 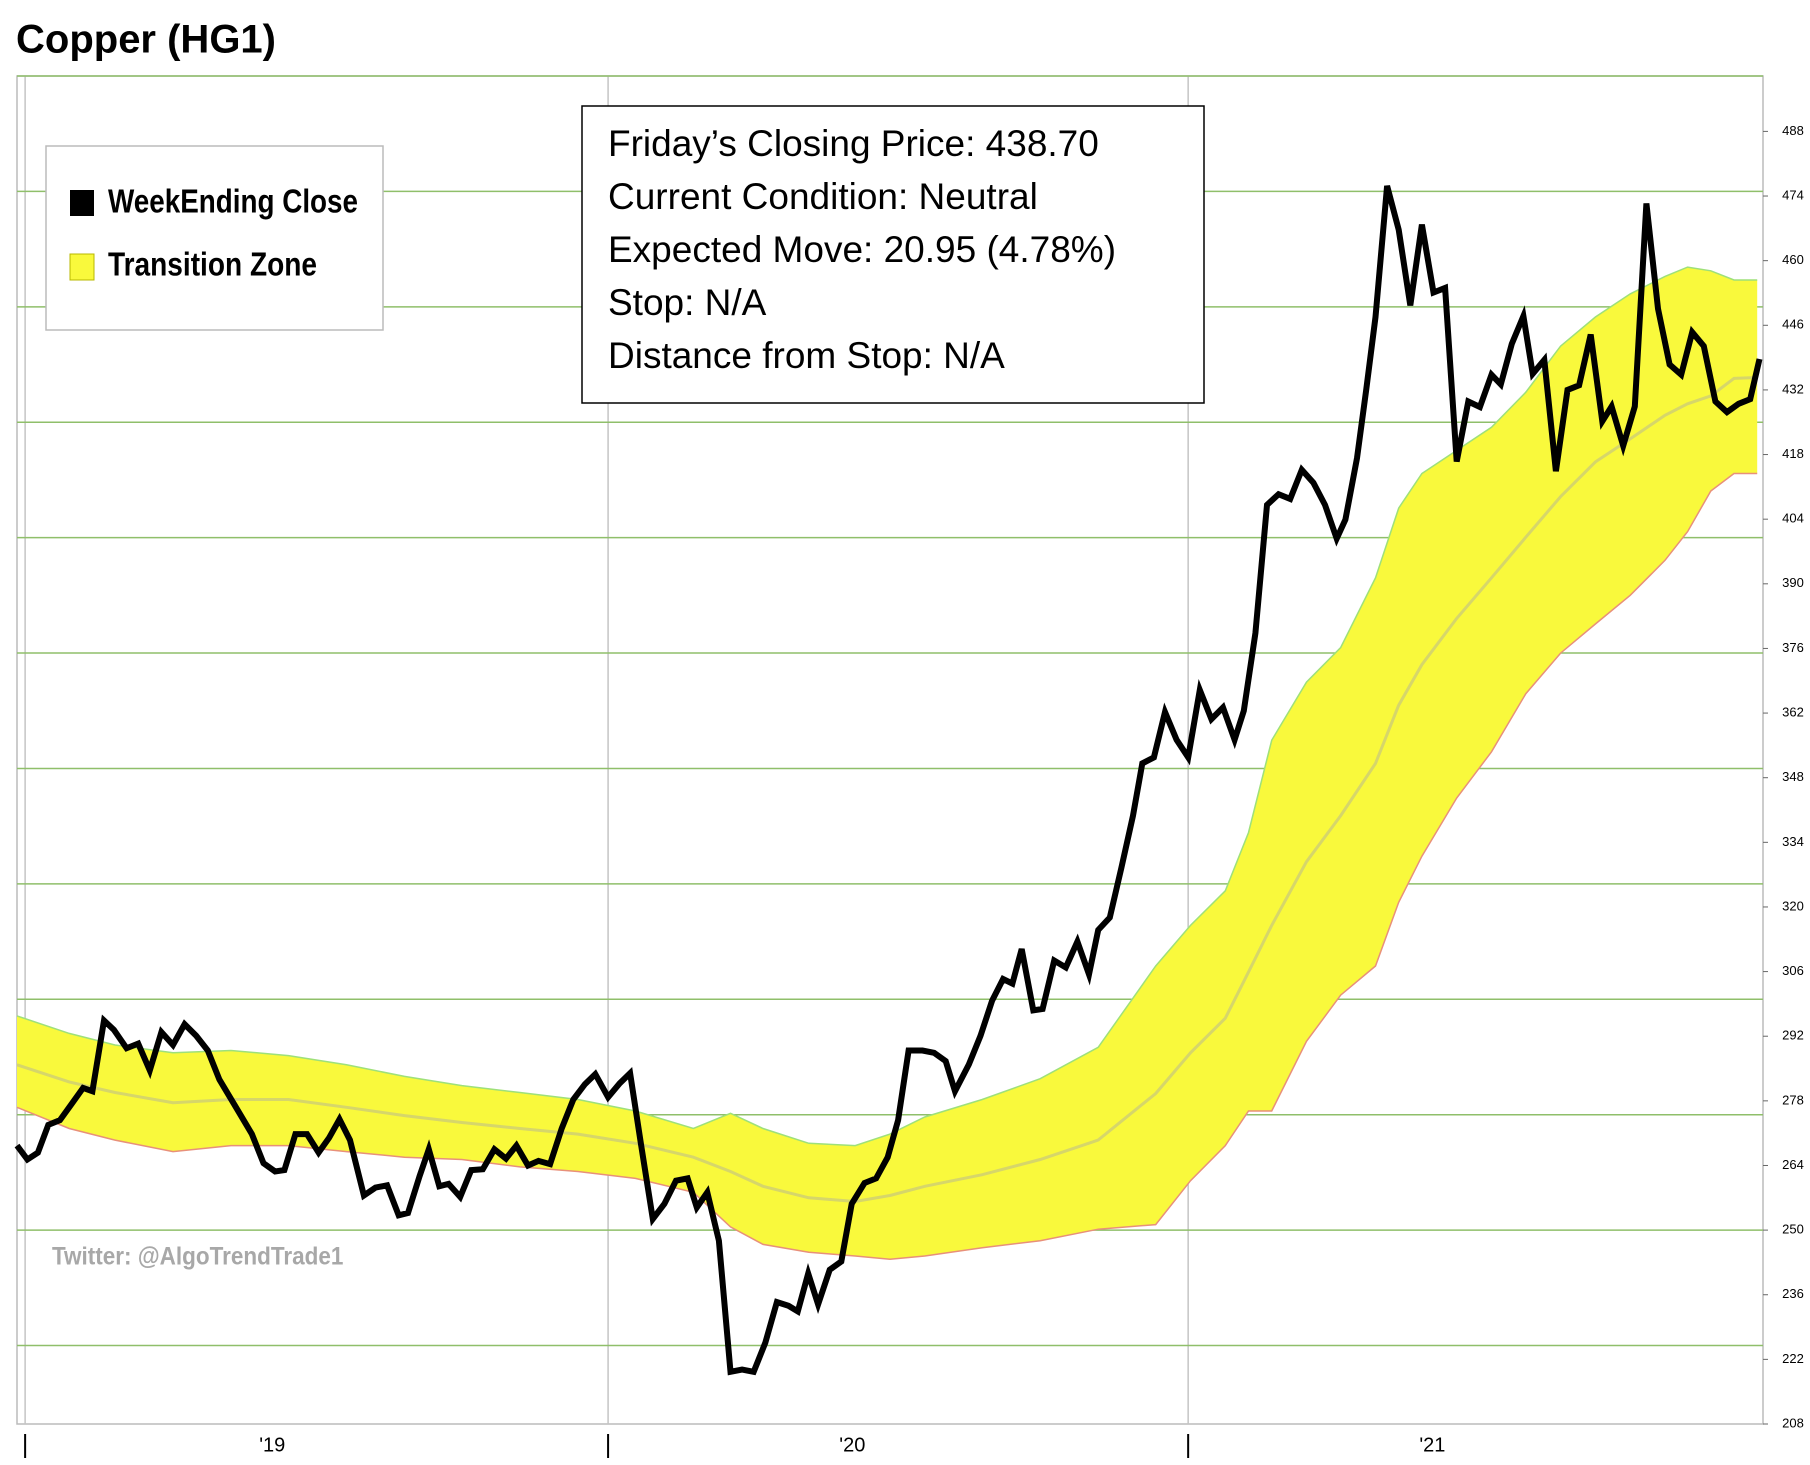 I want to click on info-line: Expected Move: 20.95 (4.78%), so click(x=862, y=249).